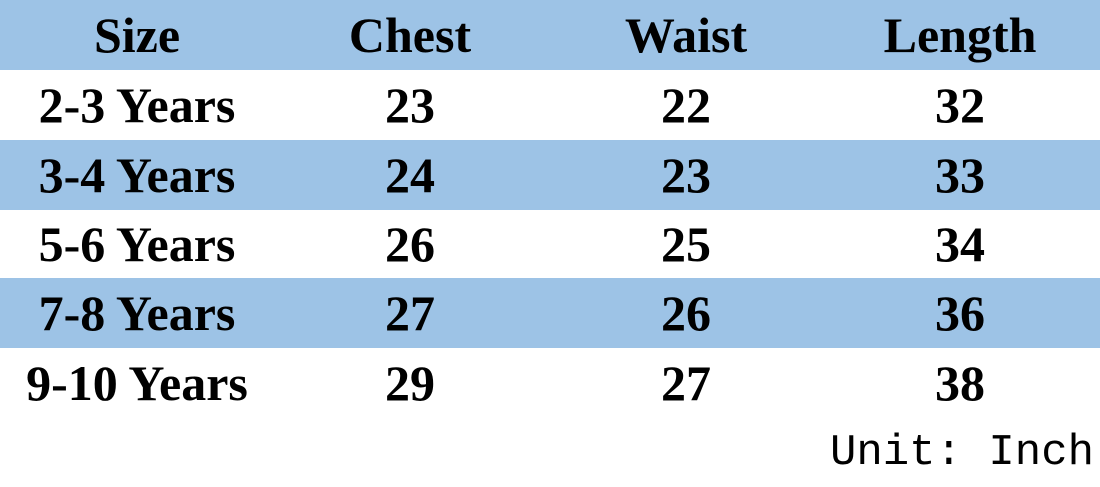 This screenshot has width=1100, height=487. What do you see at coordinates (550, 175) in the screenshot?
I see `table-row: 3-4 Years 24 23 33` at bounding box center [550, 175].